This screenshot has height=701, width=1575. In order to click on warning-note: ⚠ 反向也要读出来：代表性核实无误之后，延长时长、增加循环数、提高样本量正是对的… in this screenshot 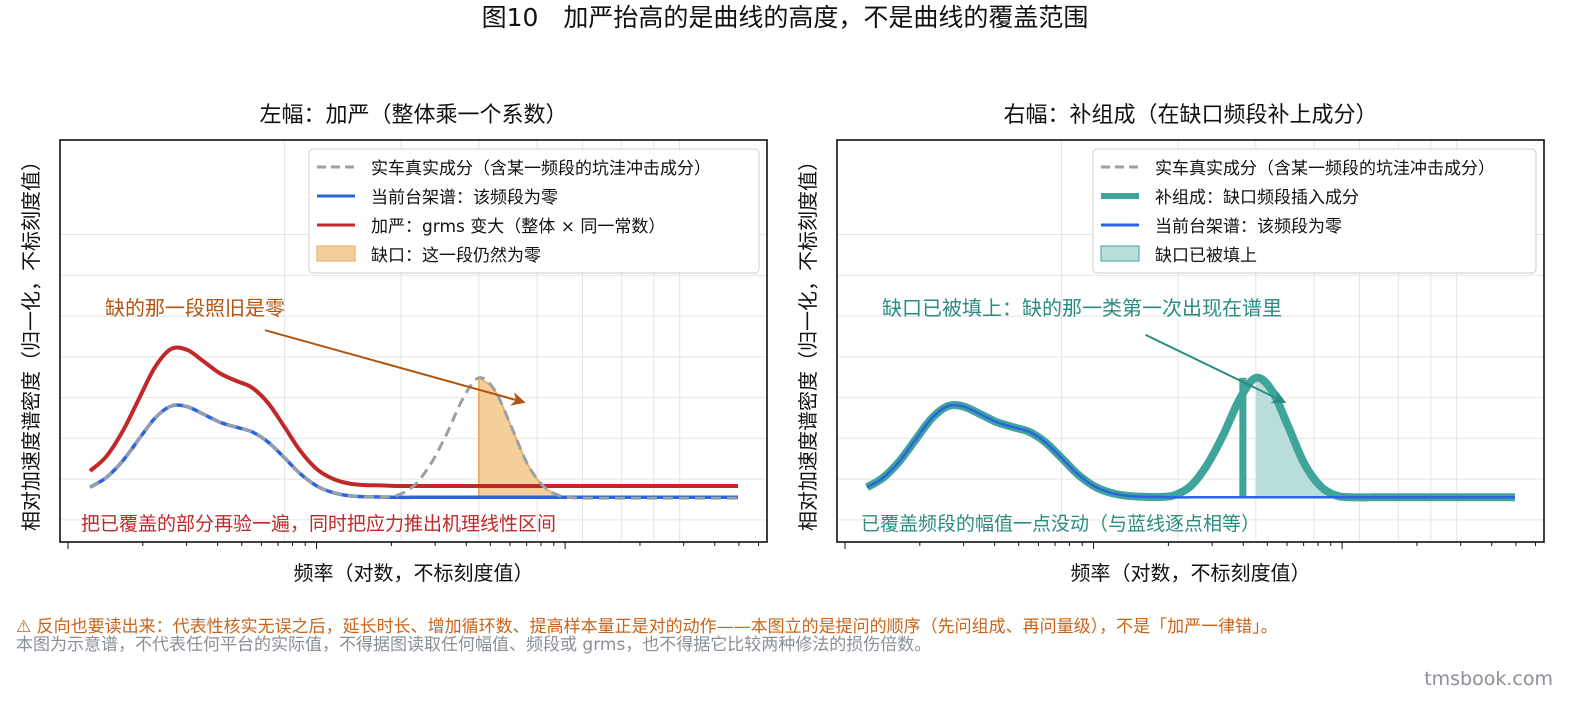, I will do `click(647, 627)`.